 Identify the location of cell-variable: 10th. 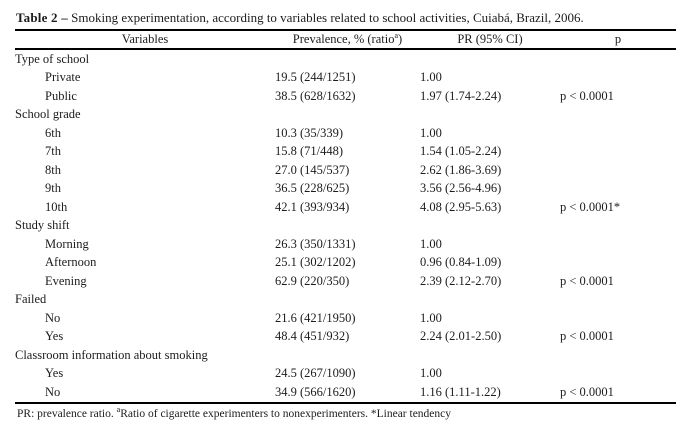
(56, 206).